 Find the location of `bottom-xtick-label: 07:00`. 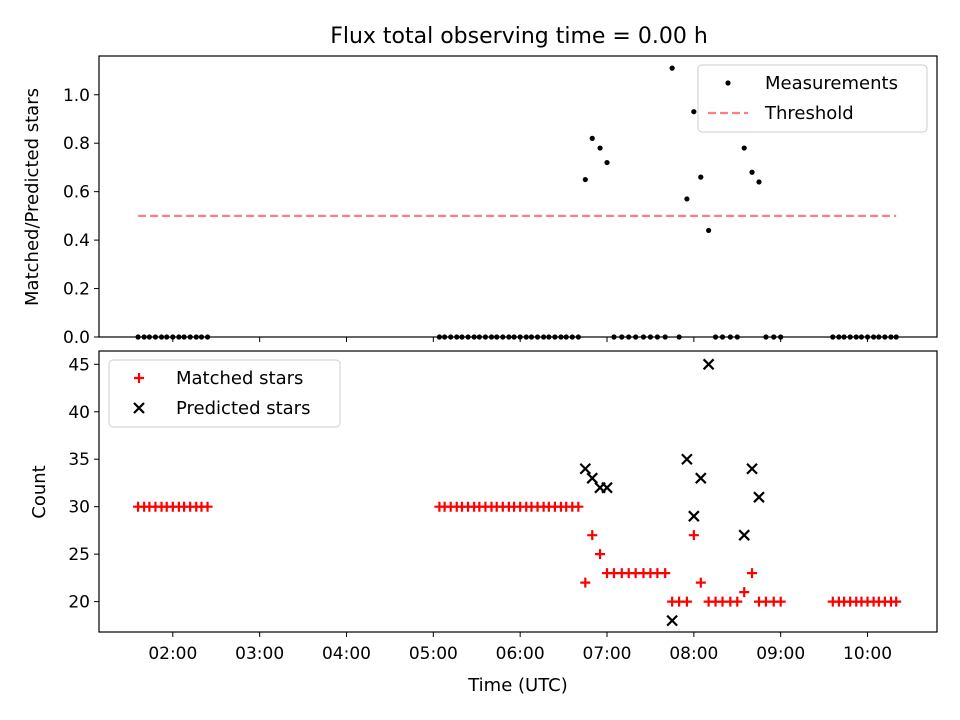

bottom-xtick-label: 07:00 is located at coordinates (607, 654).